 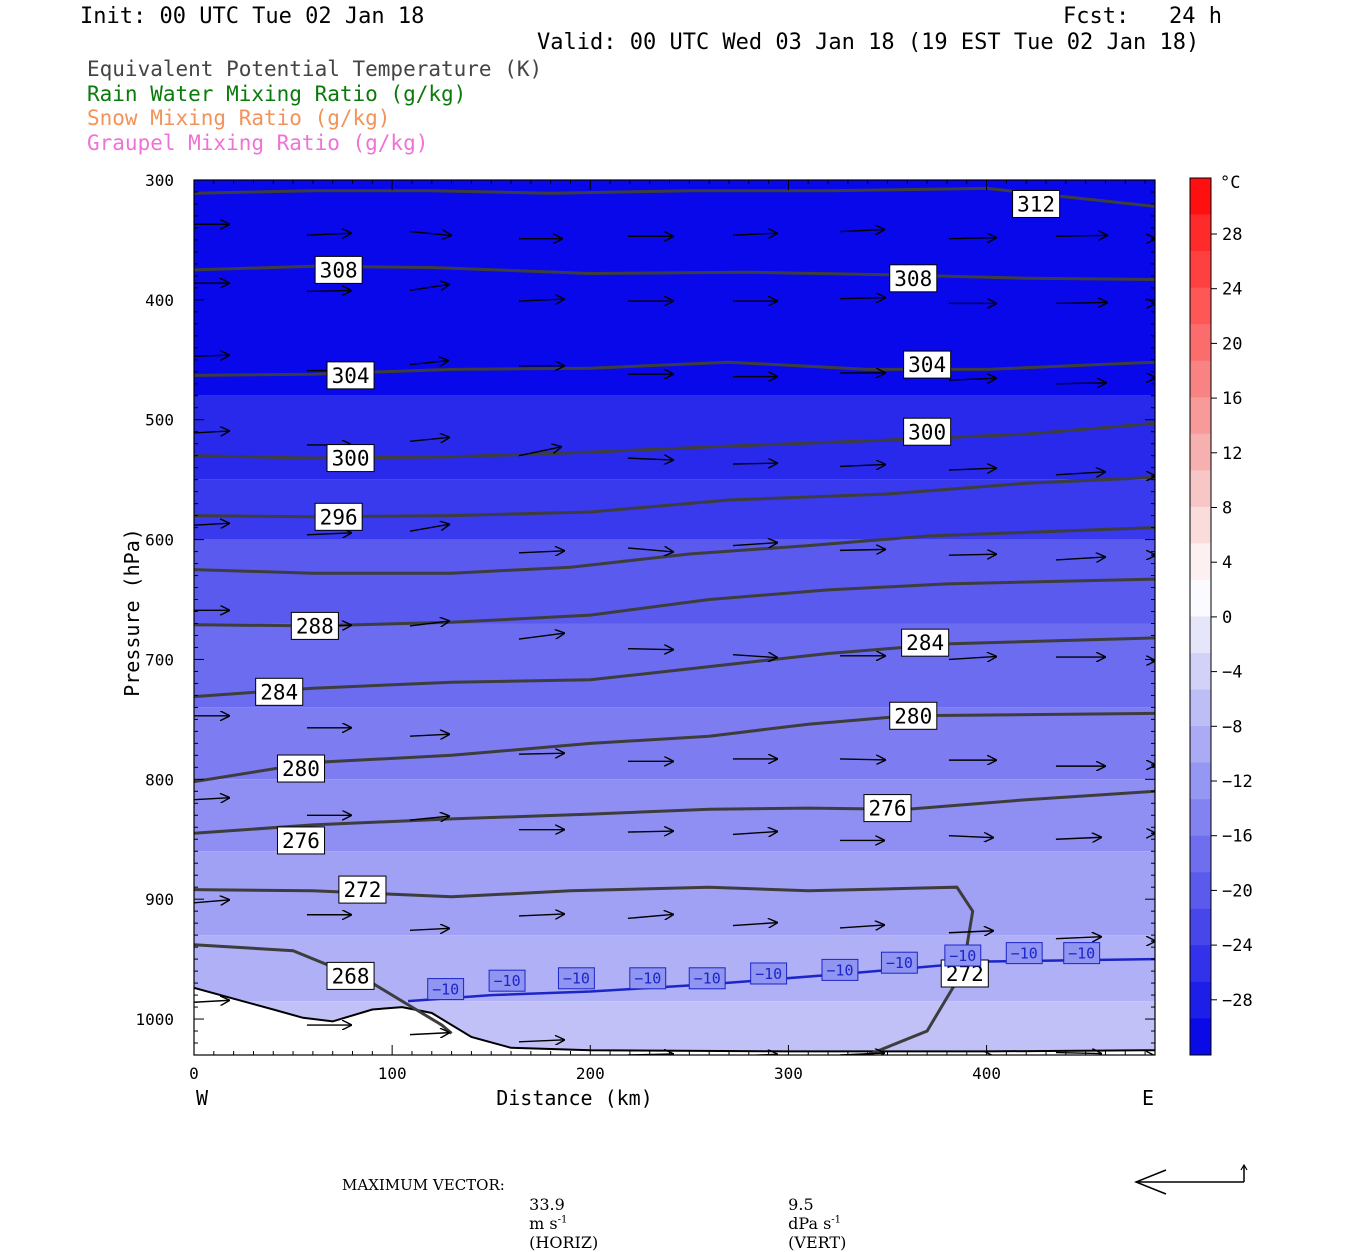 What do you see at coordinates (202, 1098) in the screenshot?
I see `x-end-label-west: W` at bounding box center [202, 1098].